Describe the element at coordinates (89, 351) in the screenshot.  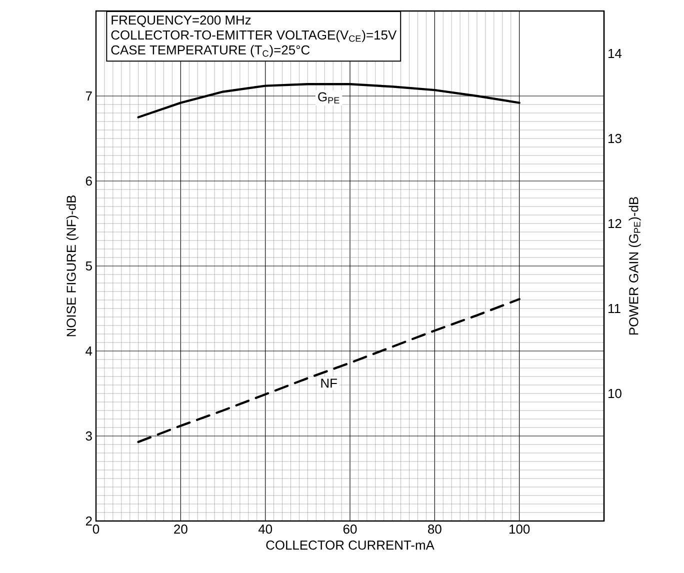
I see `y-tick-label: 4` at that location.